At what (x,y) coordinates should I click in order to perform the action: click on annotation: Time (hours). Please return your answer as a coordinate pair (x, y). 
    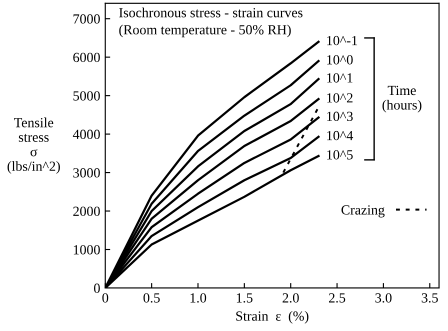
    Looking at the image, I should click on (402, 99).